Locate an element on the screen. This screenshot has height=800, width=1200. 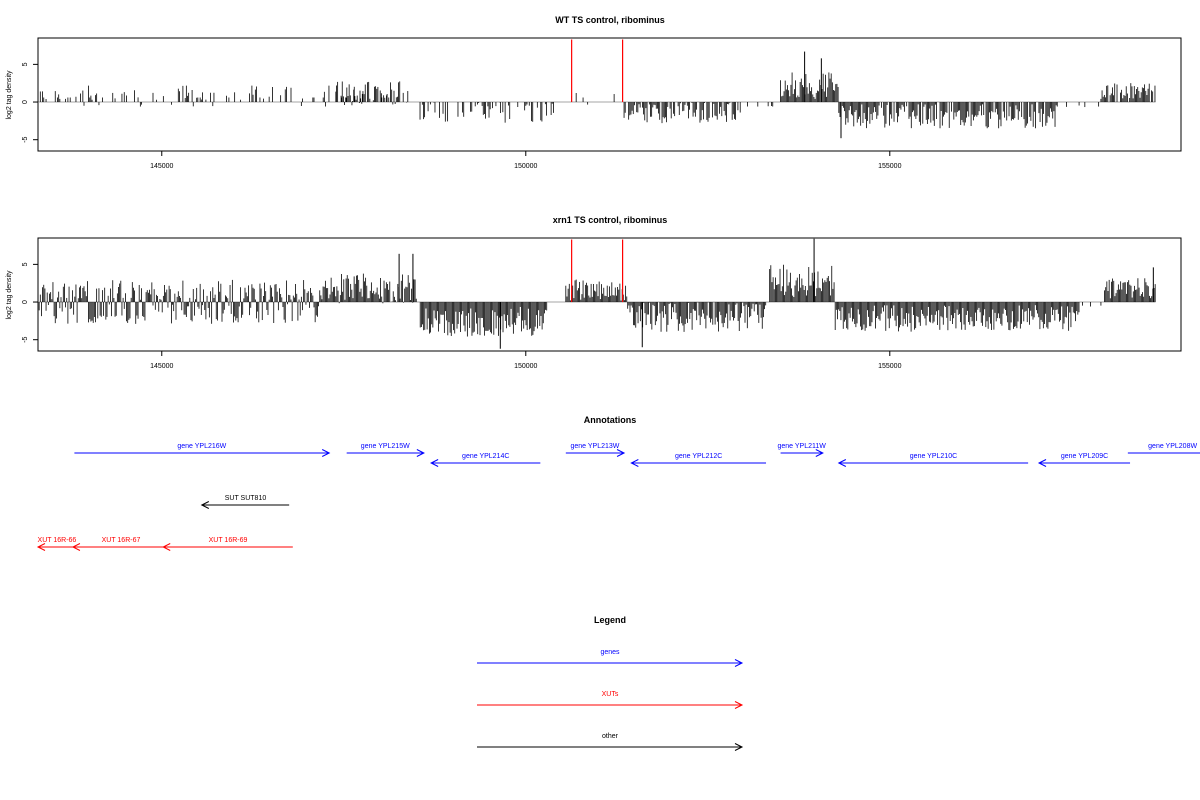
legend-label: other is located at coordinates (610, 736).